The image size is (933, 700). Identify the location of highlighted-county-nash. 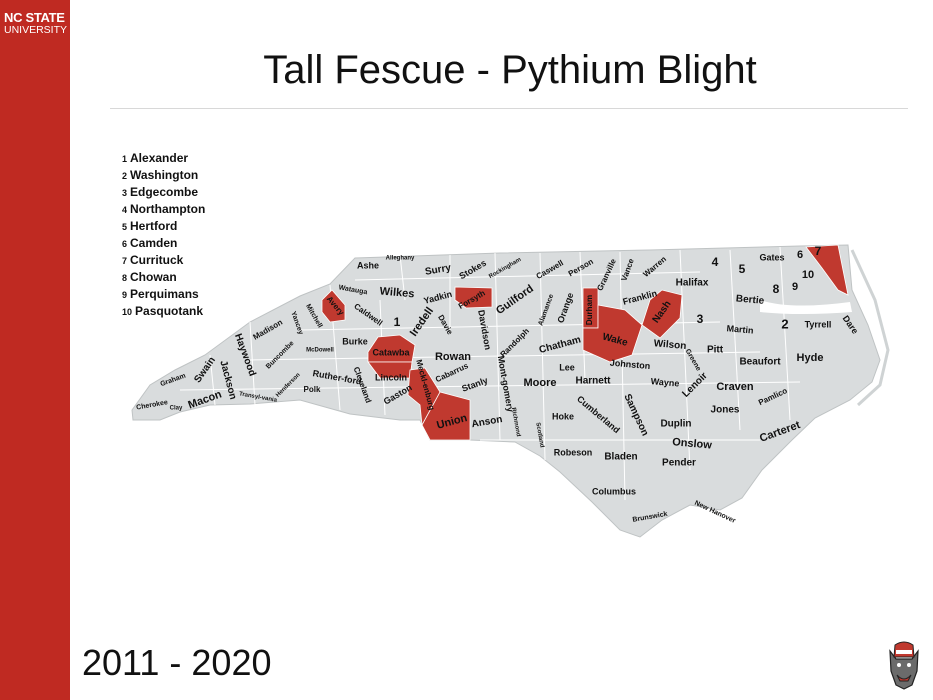
(662, 314).